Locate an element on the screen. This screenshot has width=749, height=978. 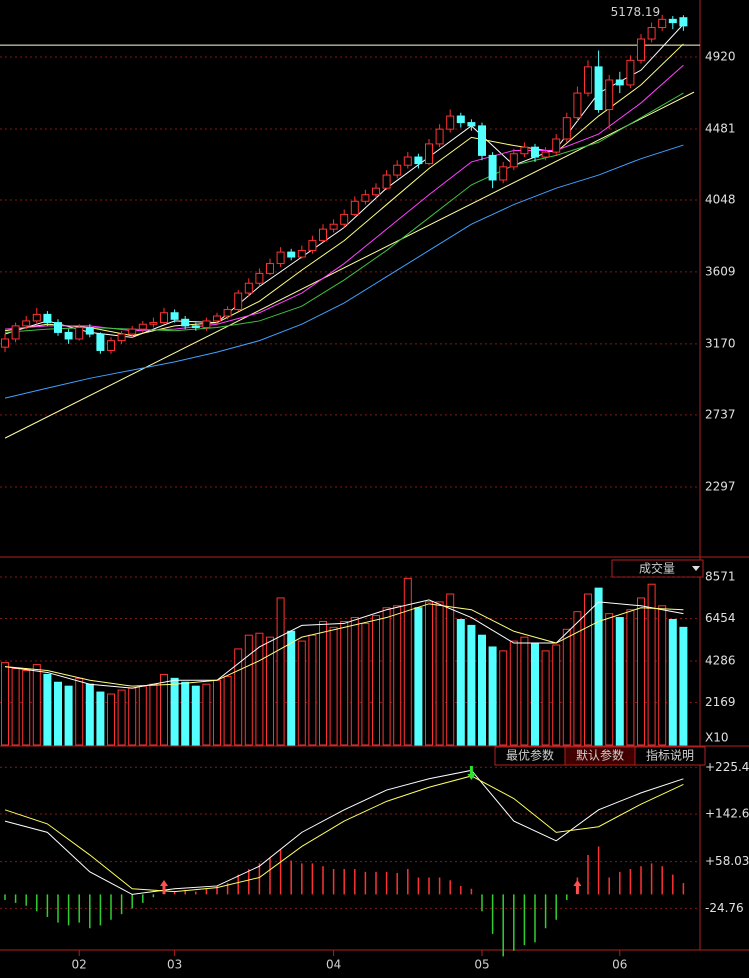
button-label: 最优参数 is located at coordinates (530, 755).